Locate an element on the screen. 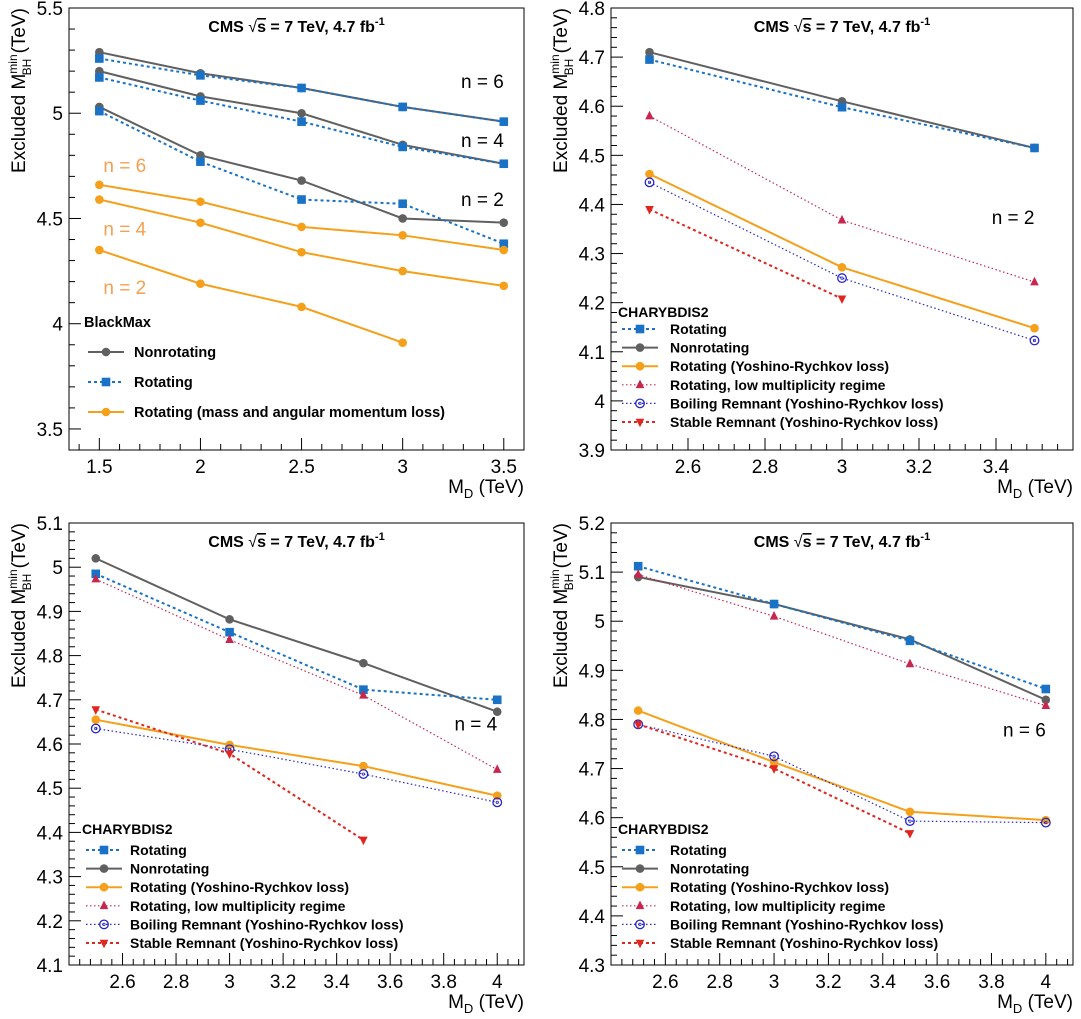  y-tick-label: 4.9 is located at coordinates (50, 612).